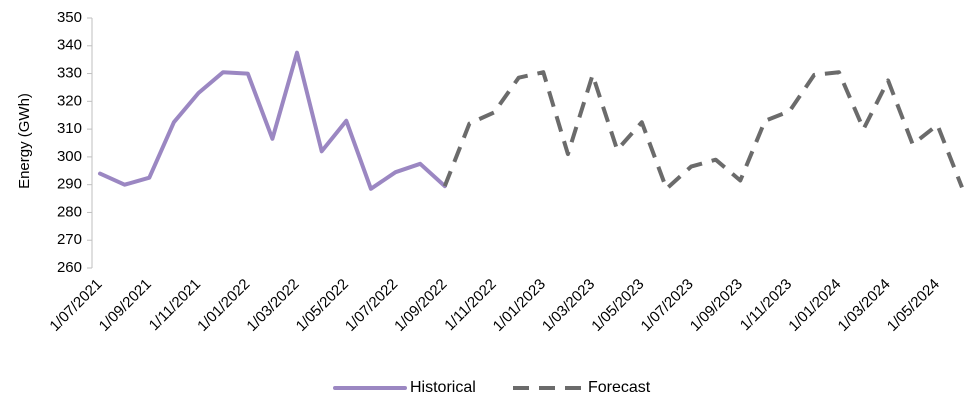  What do you see at coordinates (420, 305) in the screenshot?
I see `x-tick-label: 1/09/2022` at bounding box center [420, 305].